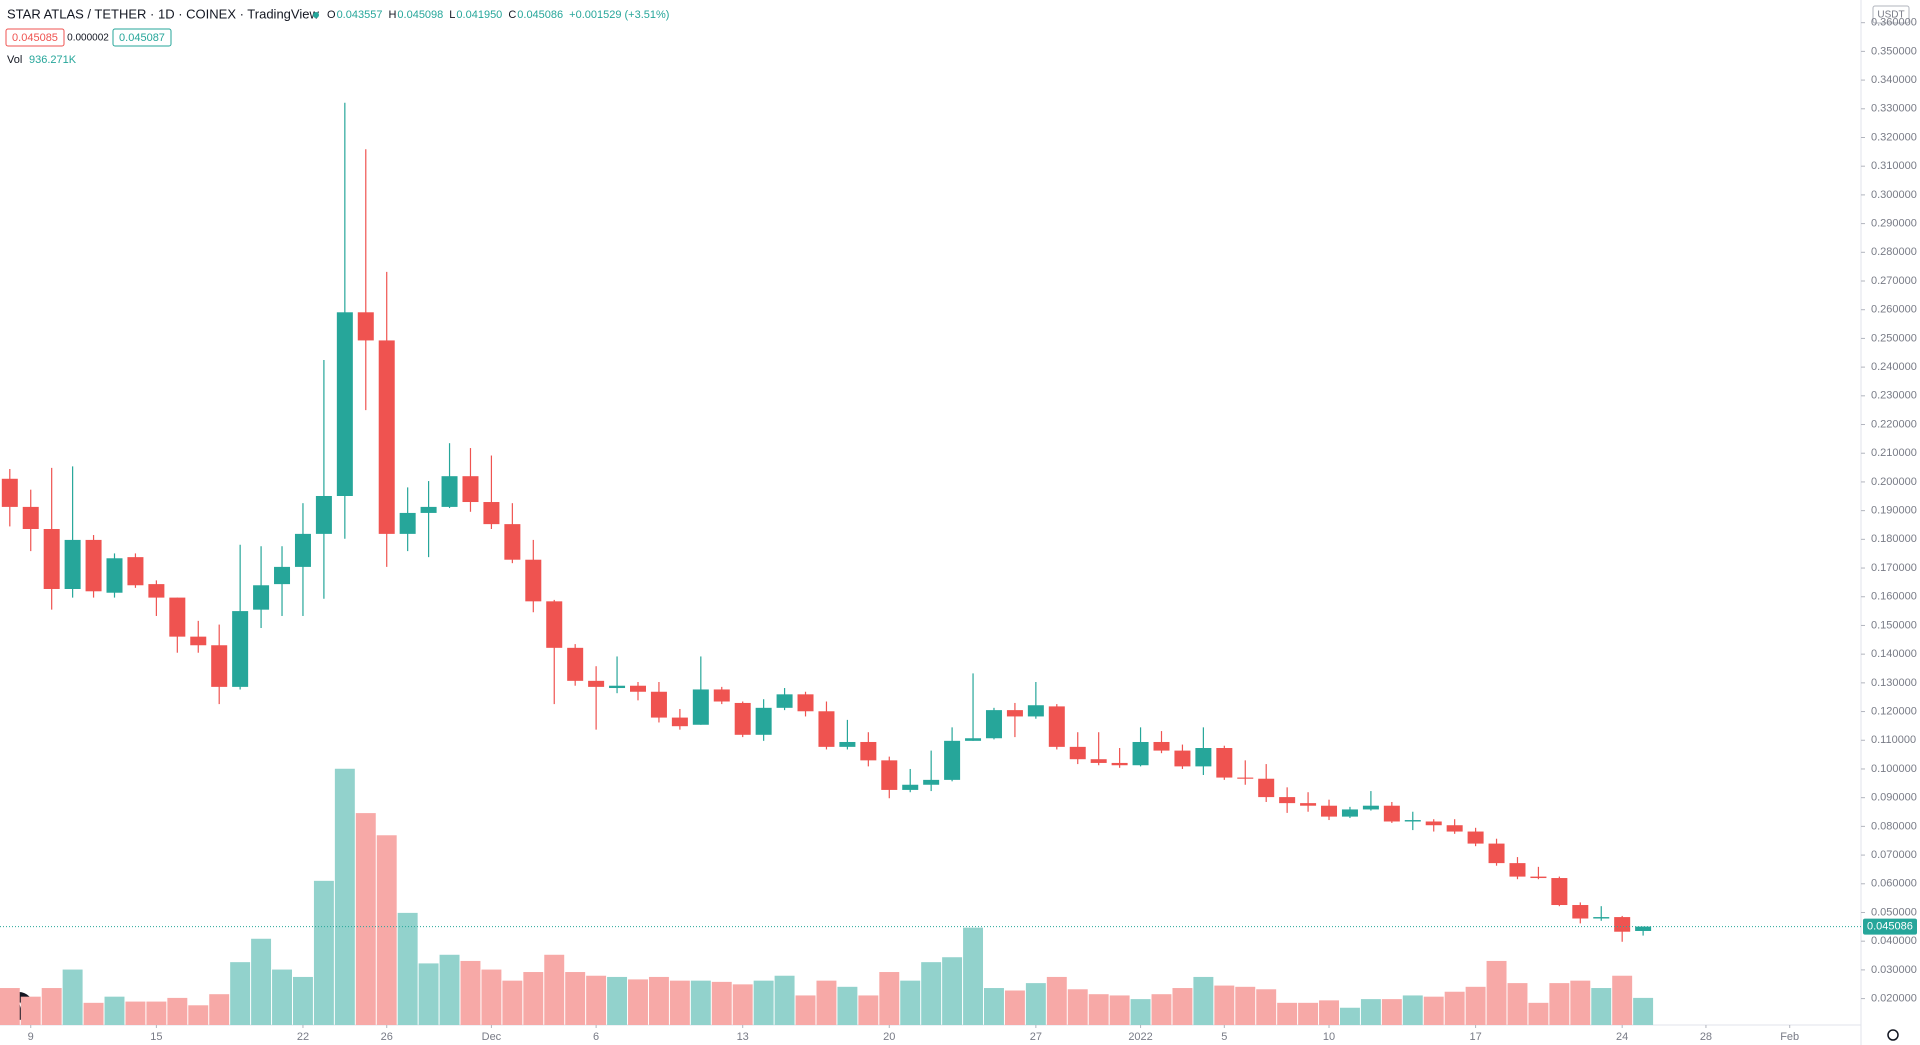  Describe the element at coordinates (1894, 884) in the screenshot. I see `y-tick-label: 0.060000` at that location.